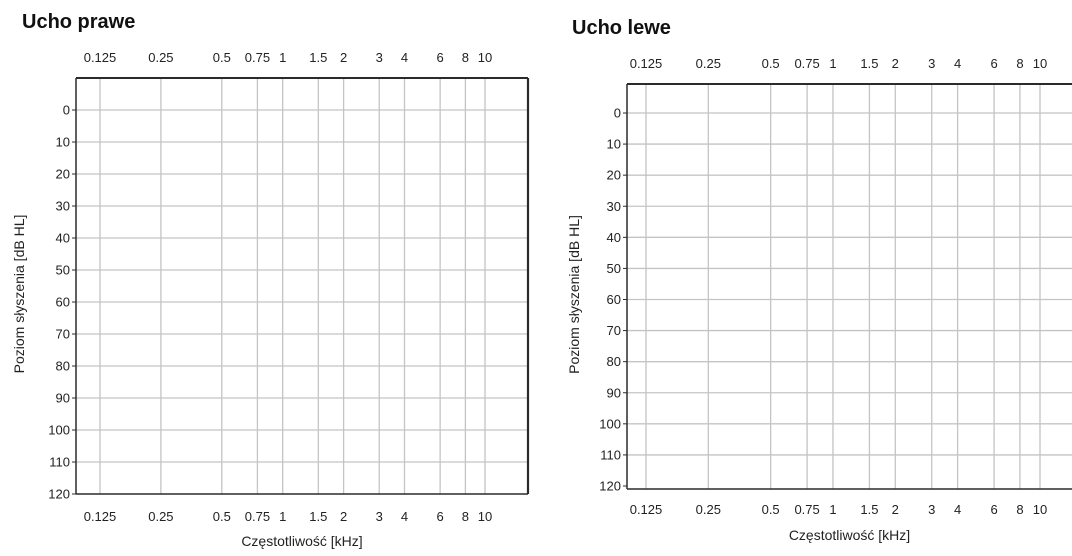 The height and width of the screenshot is (556, 1072). Describe the element at coordinates (301, 541) in the screenshot. I see `right-ear-xlabel: Częstotliwość [kHz]` at that location.